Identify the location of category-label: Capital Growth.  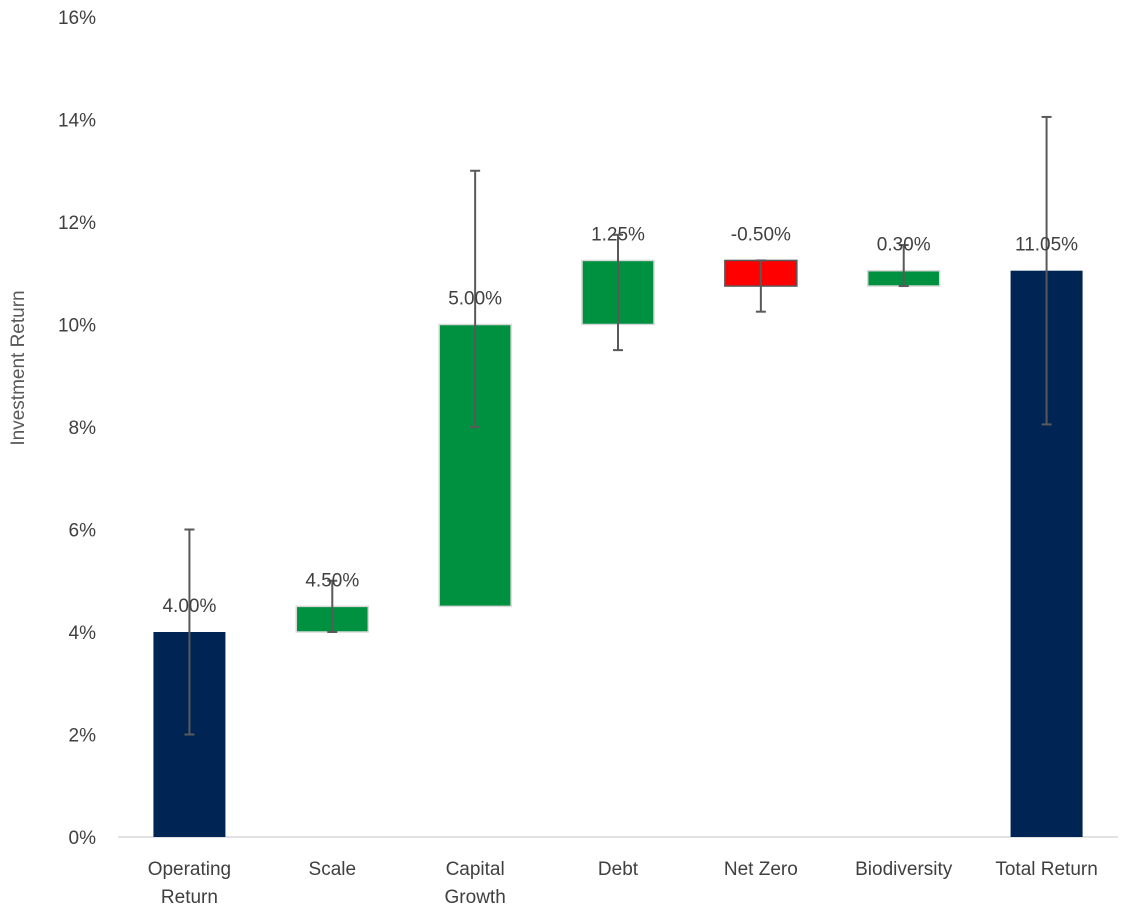
(475, 883).